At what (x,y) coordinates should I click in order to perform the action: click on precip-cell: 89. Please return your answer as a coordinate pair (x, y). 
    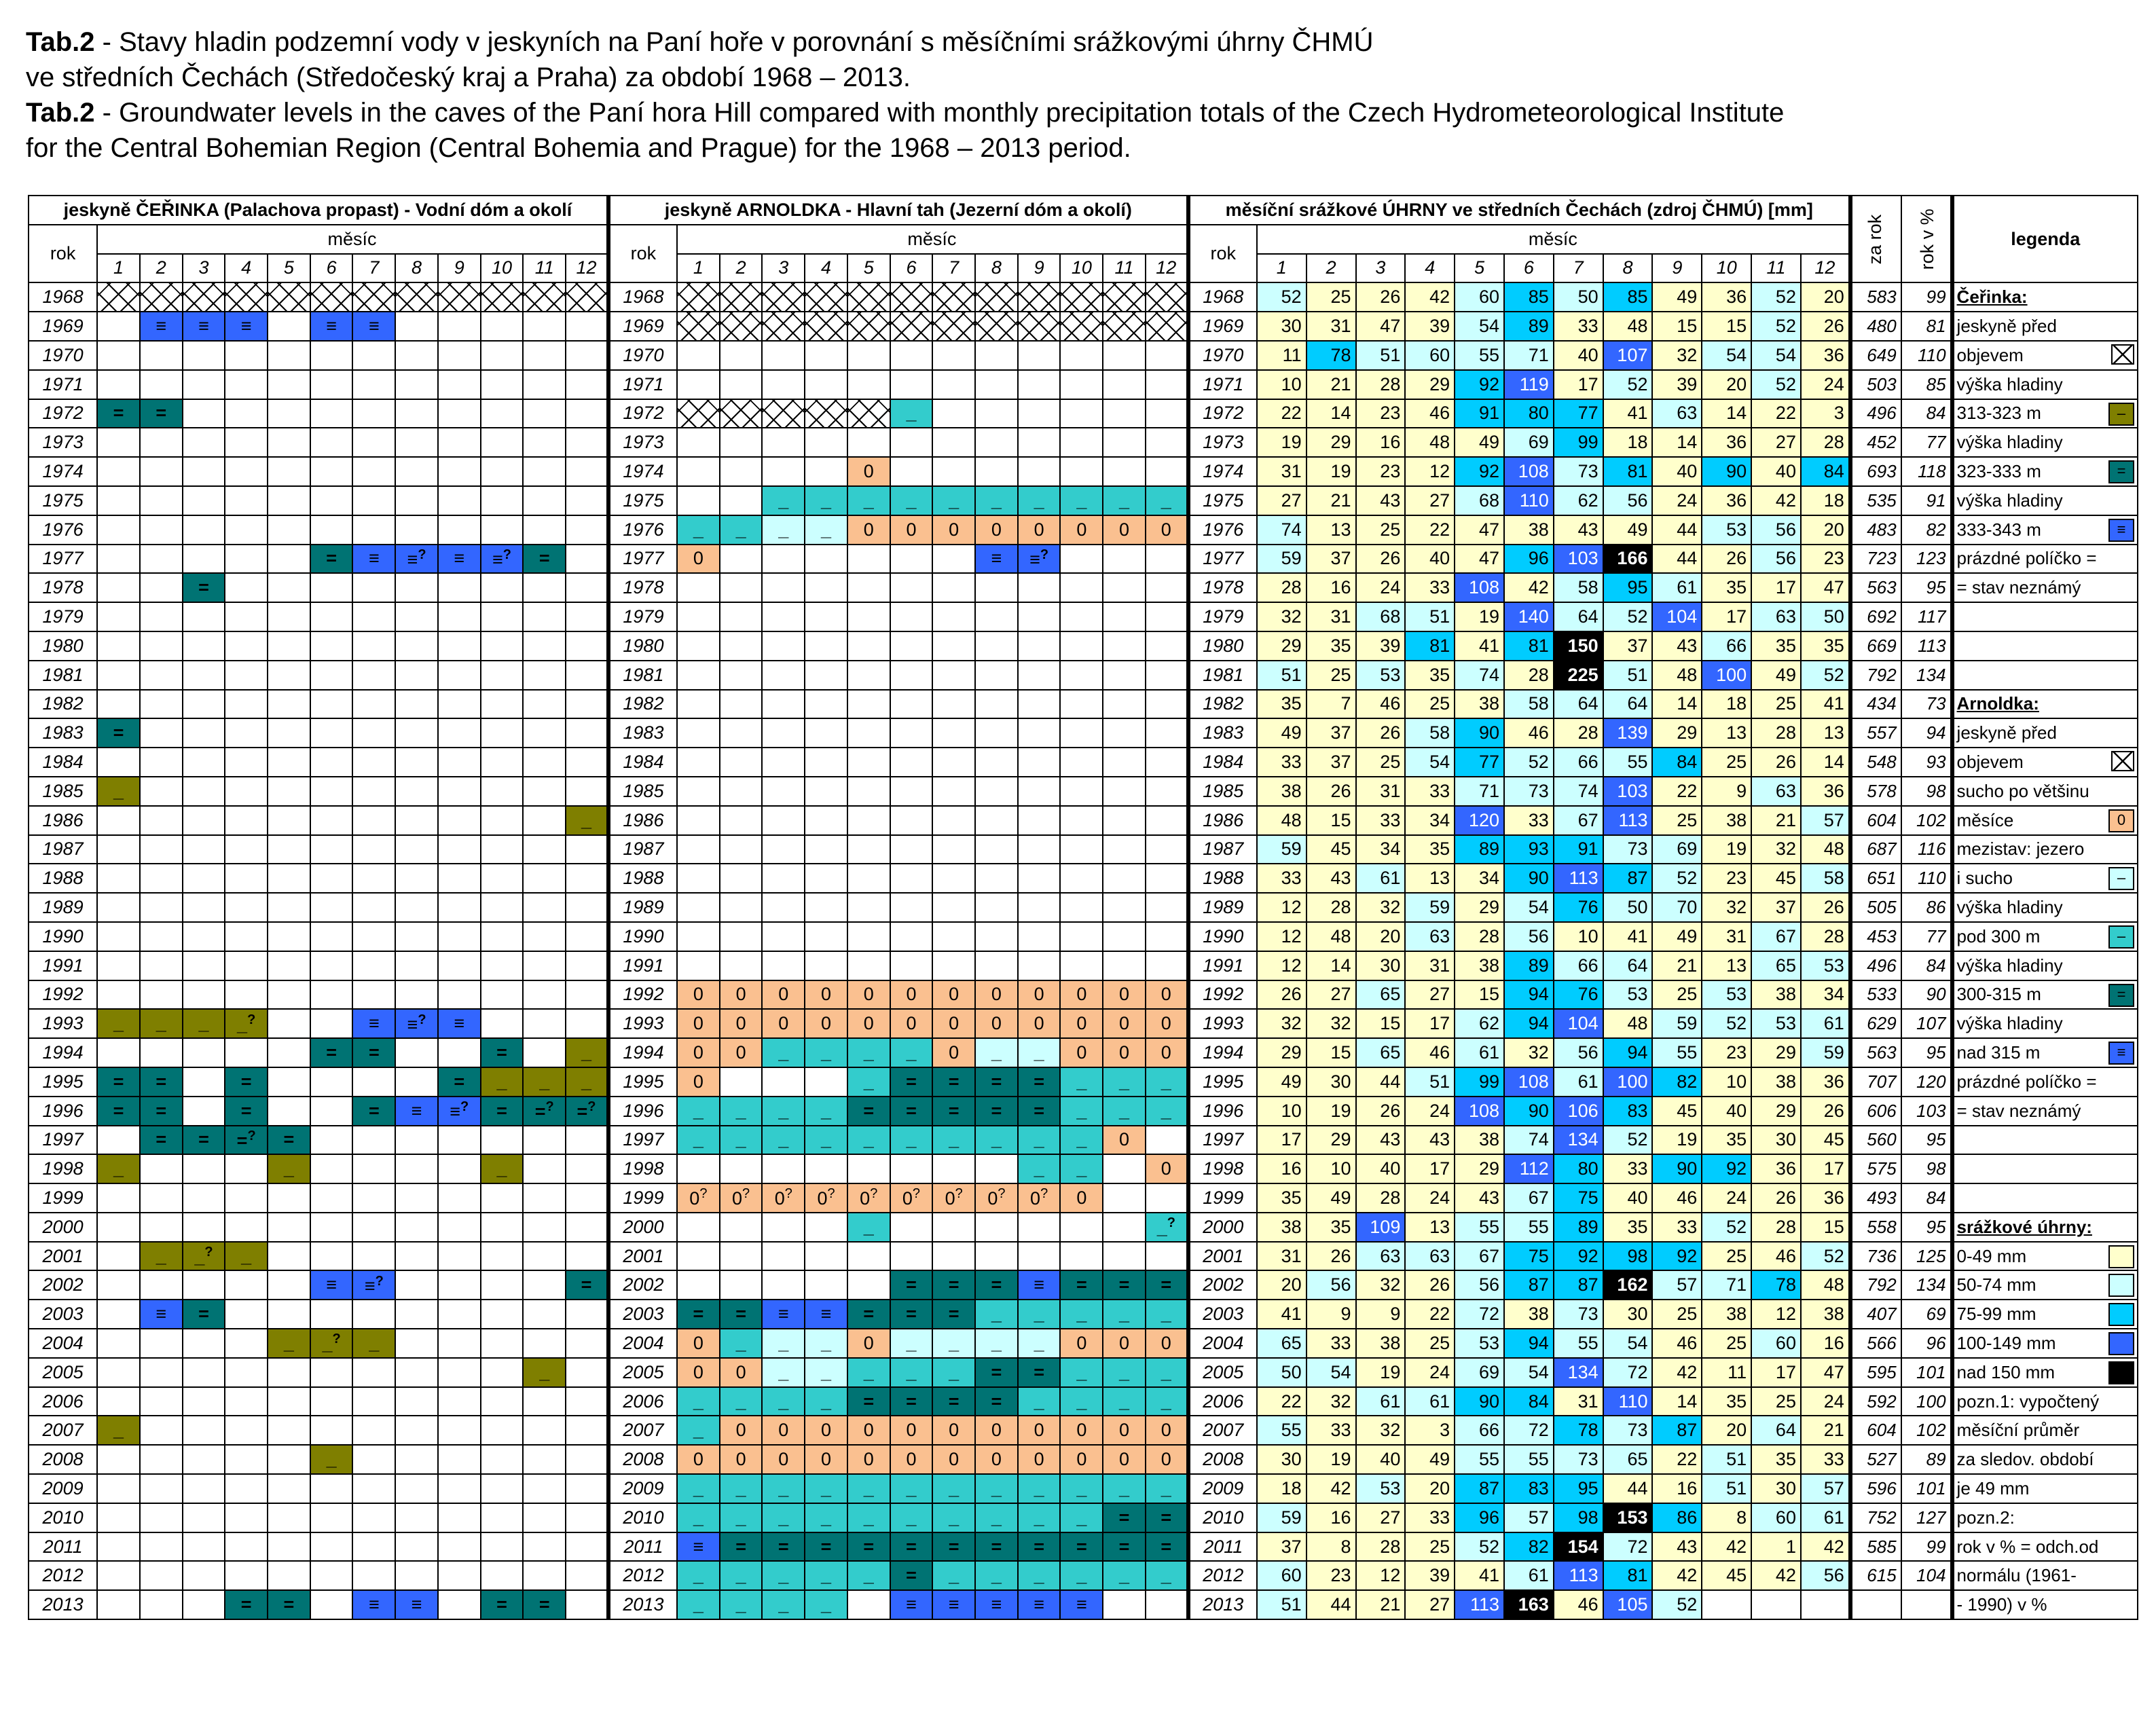
    Looking at the image, I should click on (1529, 327).